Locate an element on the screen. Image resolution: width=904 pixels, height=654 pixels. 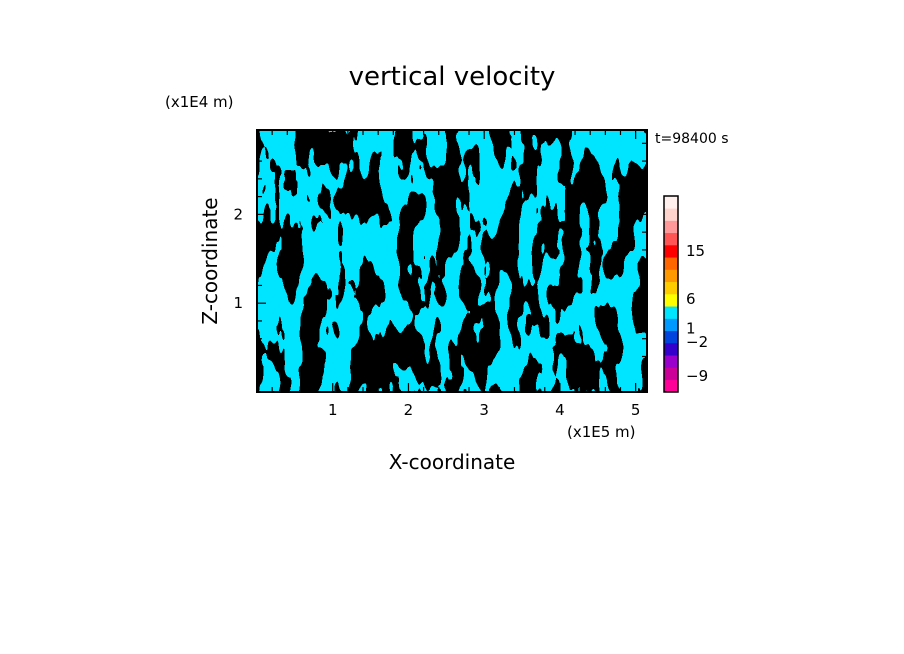
y-axis-label: Z-coordinate is located at coordinates (210, 260).